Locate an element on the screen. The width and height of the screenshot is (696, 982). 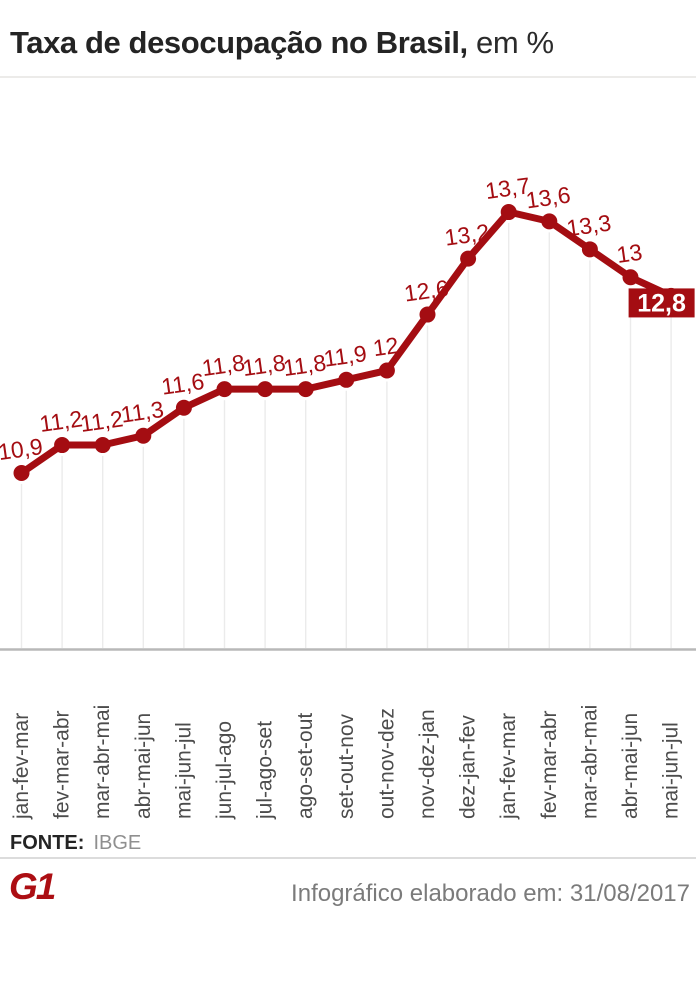
chart-title: Taxa de desocupação no Brasil, em % is located at coordinates (282, 42).